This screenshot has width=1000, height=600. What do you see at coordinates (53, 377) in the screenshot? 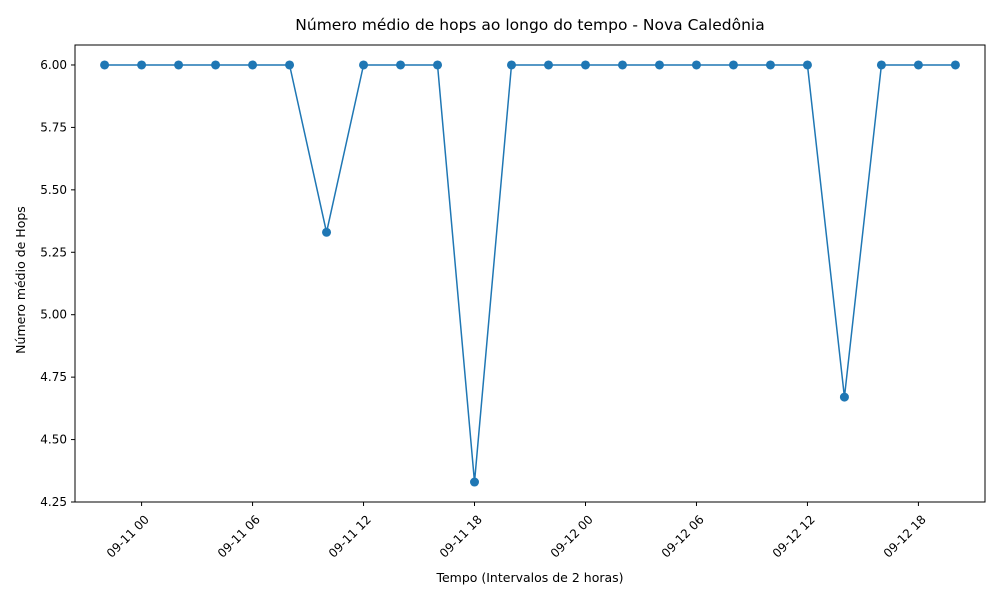
I see `y-tick-label: 4.75` at bounding box center [53, 377].